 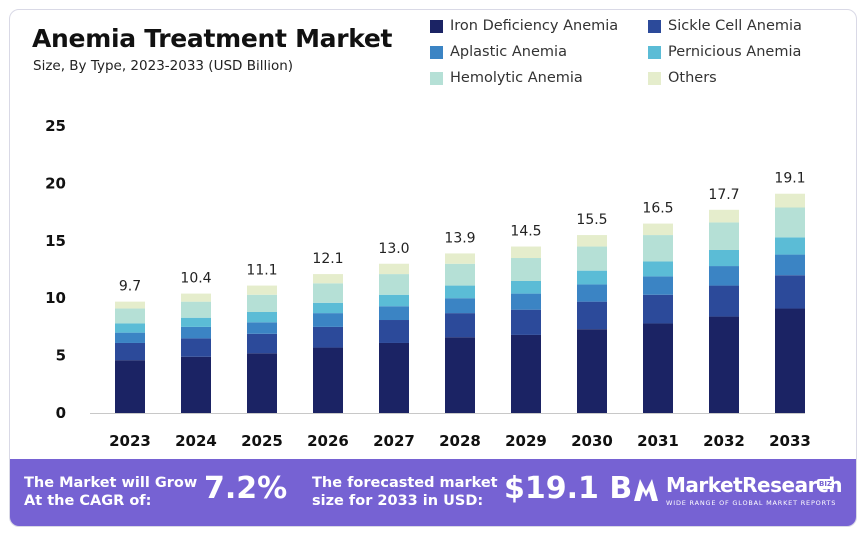 I want to click on forecast-value: $19.1 B, so click(x=568, y=488).